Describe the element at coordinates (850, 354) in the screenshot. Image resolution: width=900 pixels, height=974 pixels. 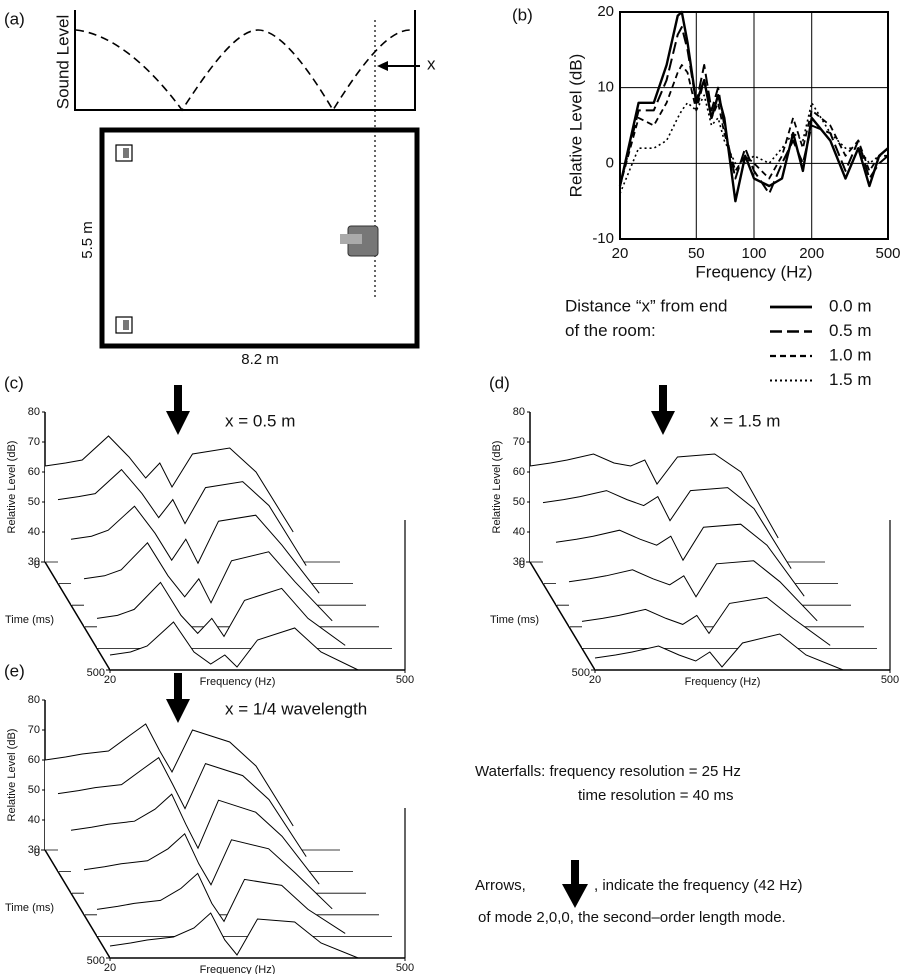
I see `legend-label: 1.0 m` at that location.